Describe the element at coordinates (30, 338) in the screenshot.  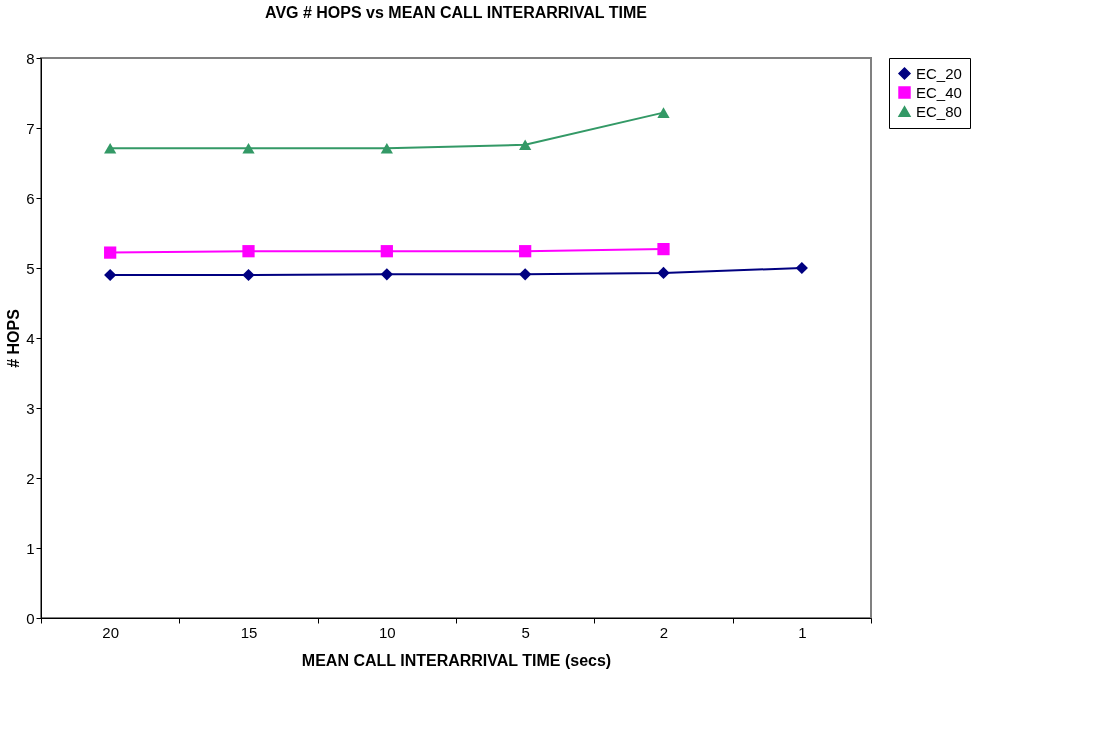
I see `y-tick-label: 4` at that location.